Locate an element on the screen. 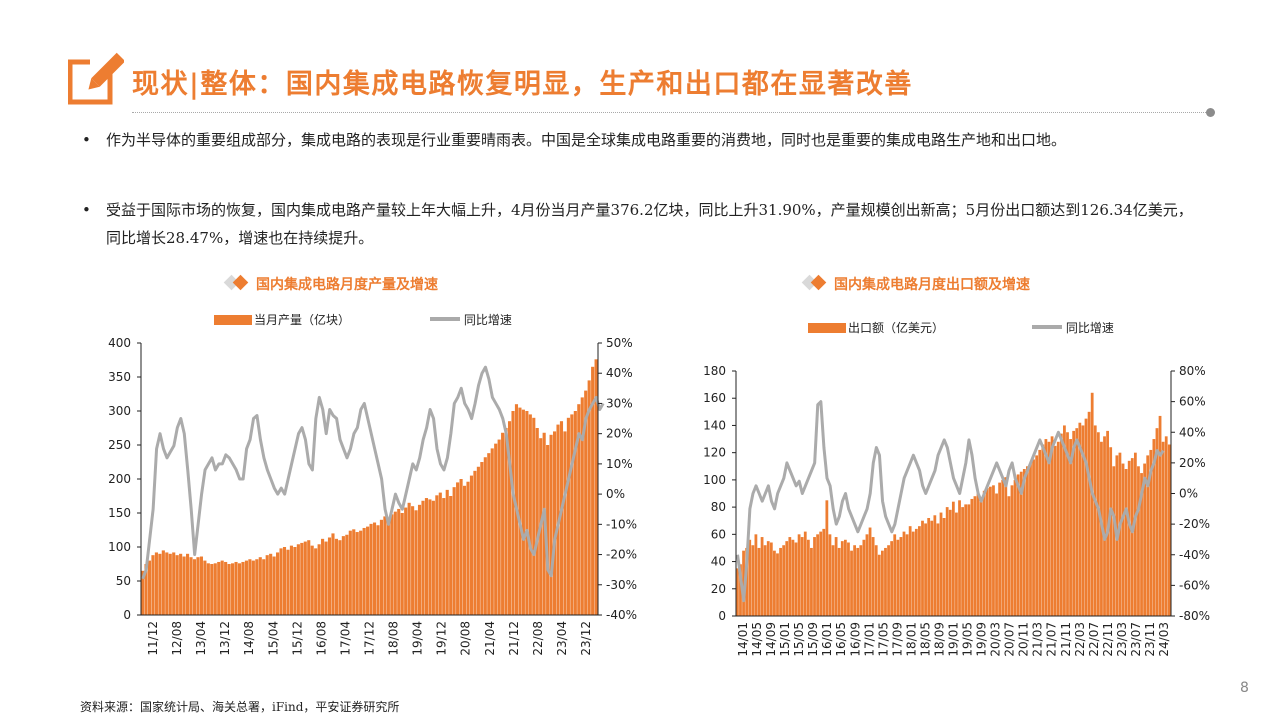  chart-2-x-tick-label: 20/07 is located at coordinates (1010, 639).